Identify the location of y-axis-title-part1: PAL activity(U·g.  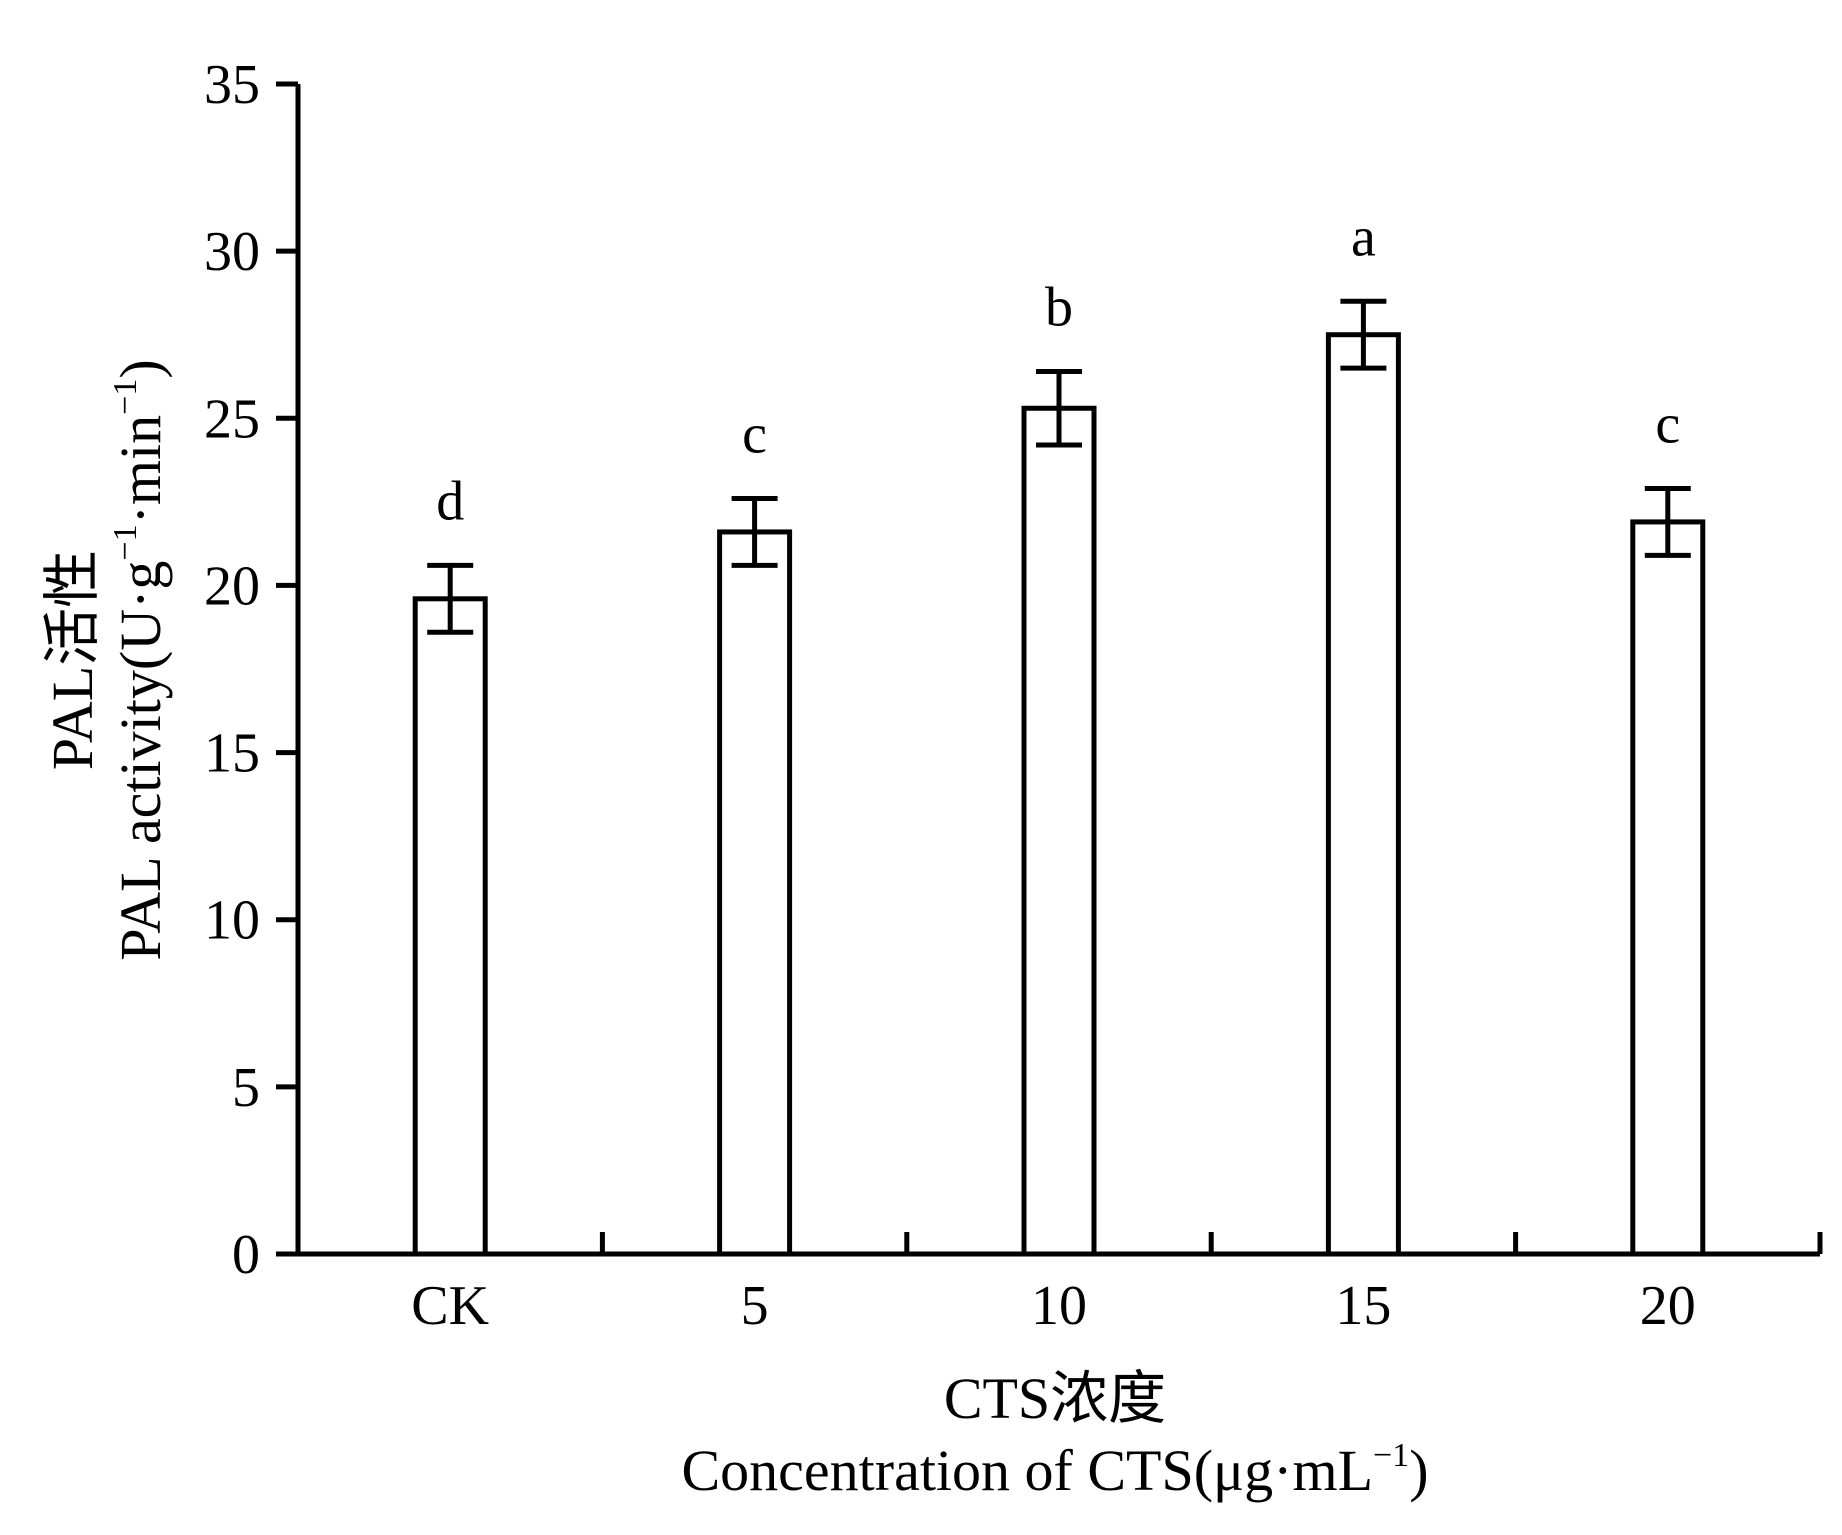
(140, 761).